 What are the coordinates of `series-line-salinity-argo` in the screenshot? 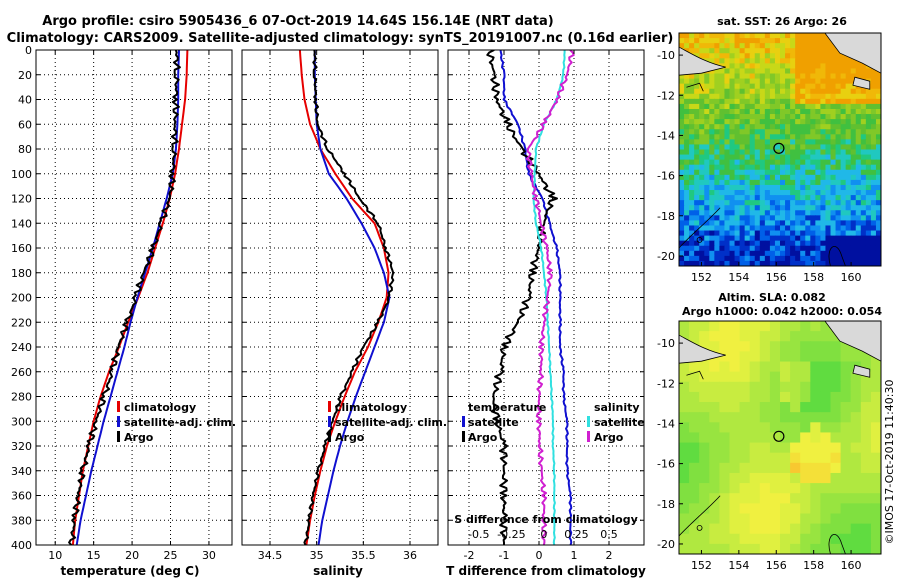 It's located at (550, 297).